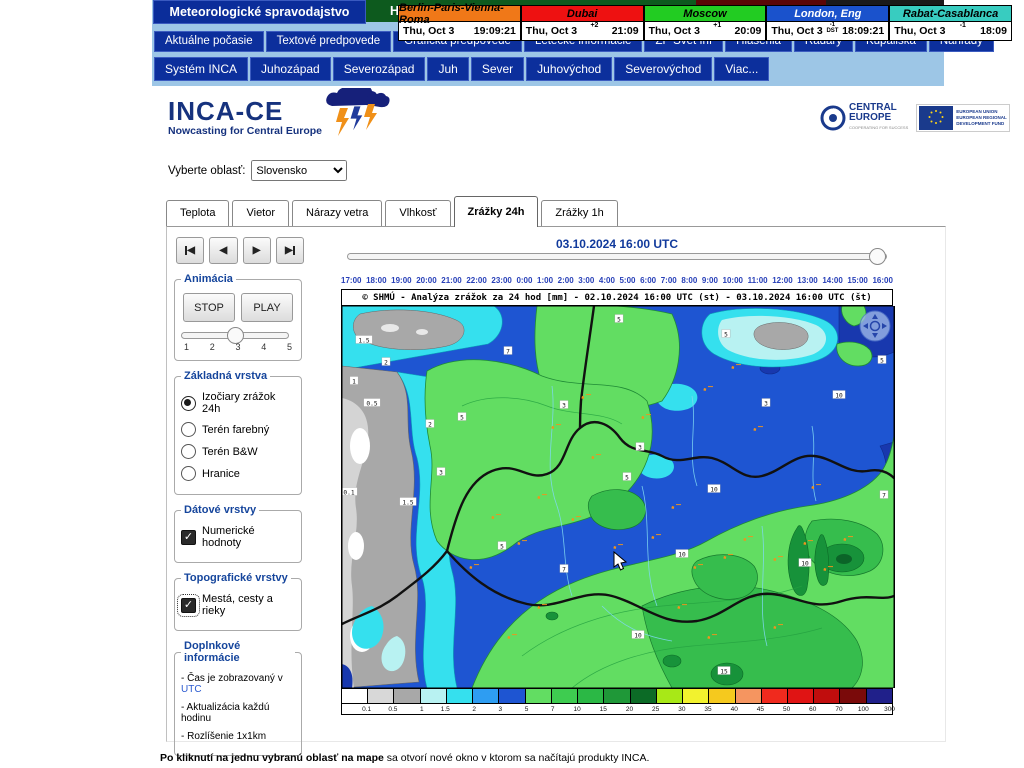 Image resolution: width=1024 pixels, height=768 pixels. I want to click on region-select-label: Vyberte oblasť:, so click(207, 170).